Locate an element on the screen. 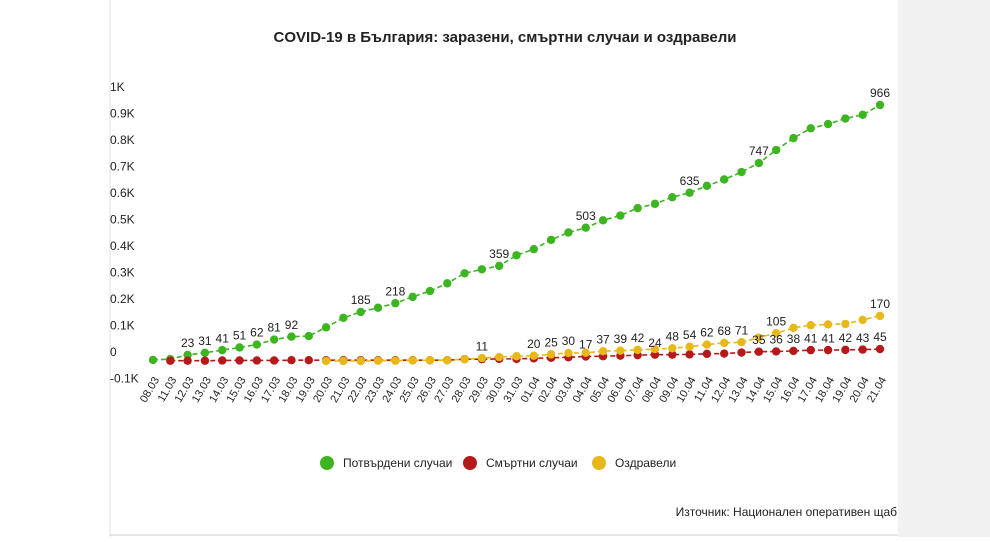 The image size is (990, 542). data-label: 62 is located at coordinates (707, 333).